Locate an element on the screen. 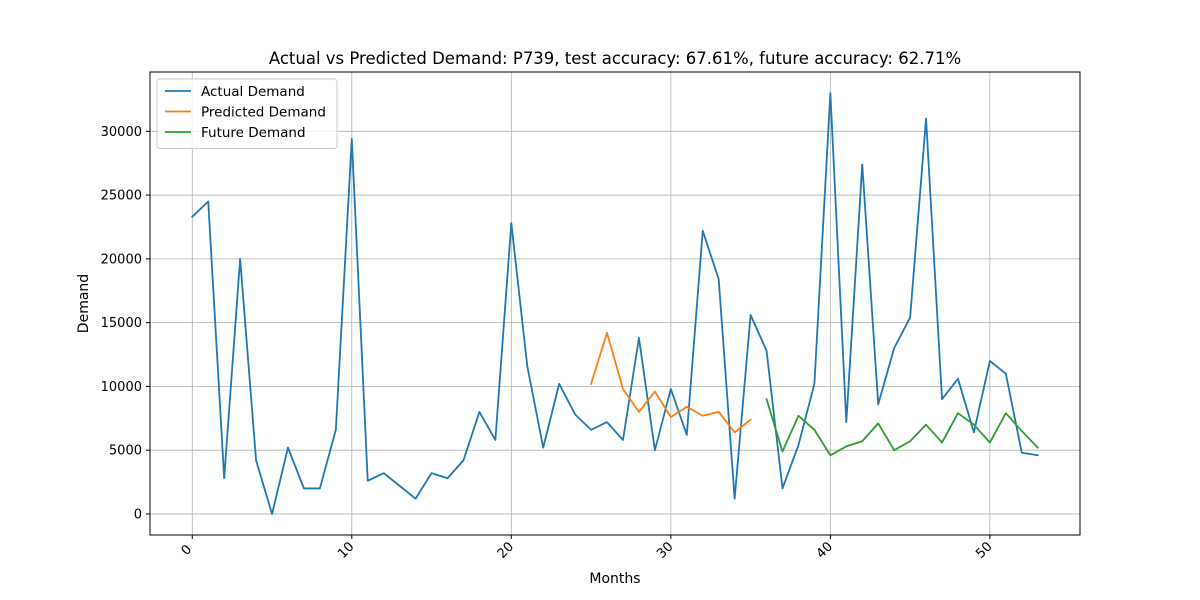 The width and height of the screenshot is (1200, 600). y-axis-label: Demand is located at coordinates (84, 303).